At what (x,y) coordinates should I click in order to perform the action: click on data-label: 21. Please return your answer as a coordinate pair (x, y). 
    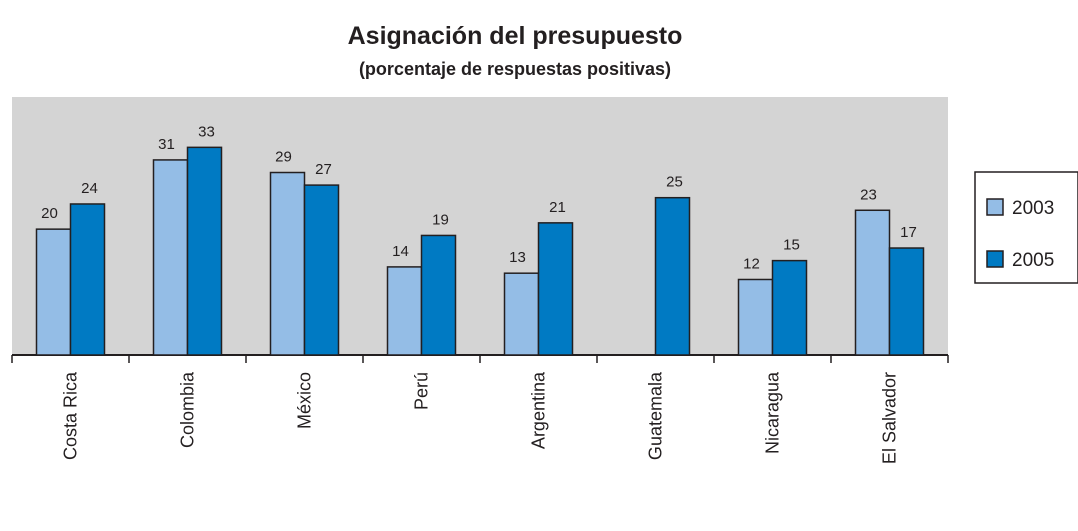
    Looking at the image, I should click on (557, 207).